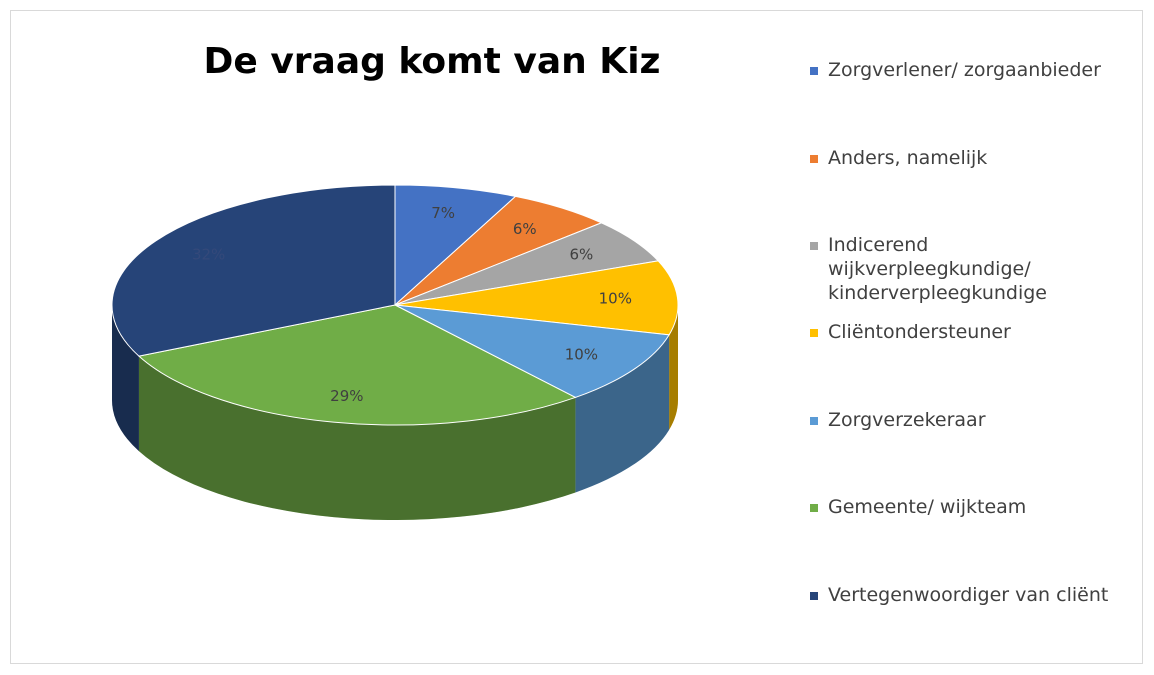 This screenshot has height=675, width=1154. I want to click on legend-label: Zorgverlener/ zorgaanbieder, so click(964, 70).